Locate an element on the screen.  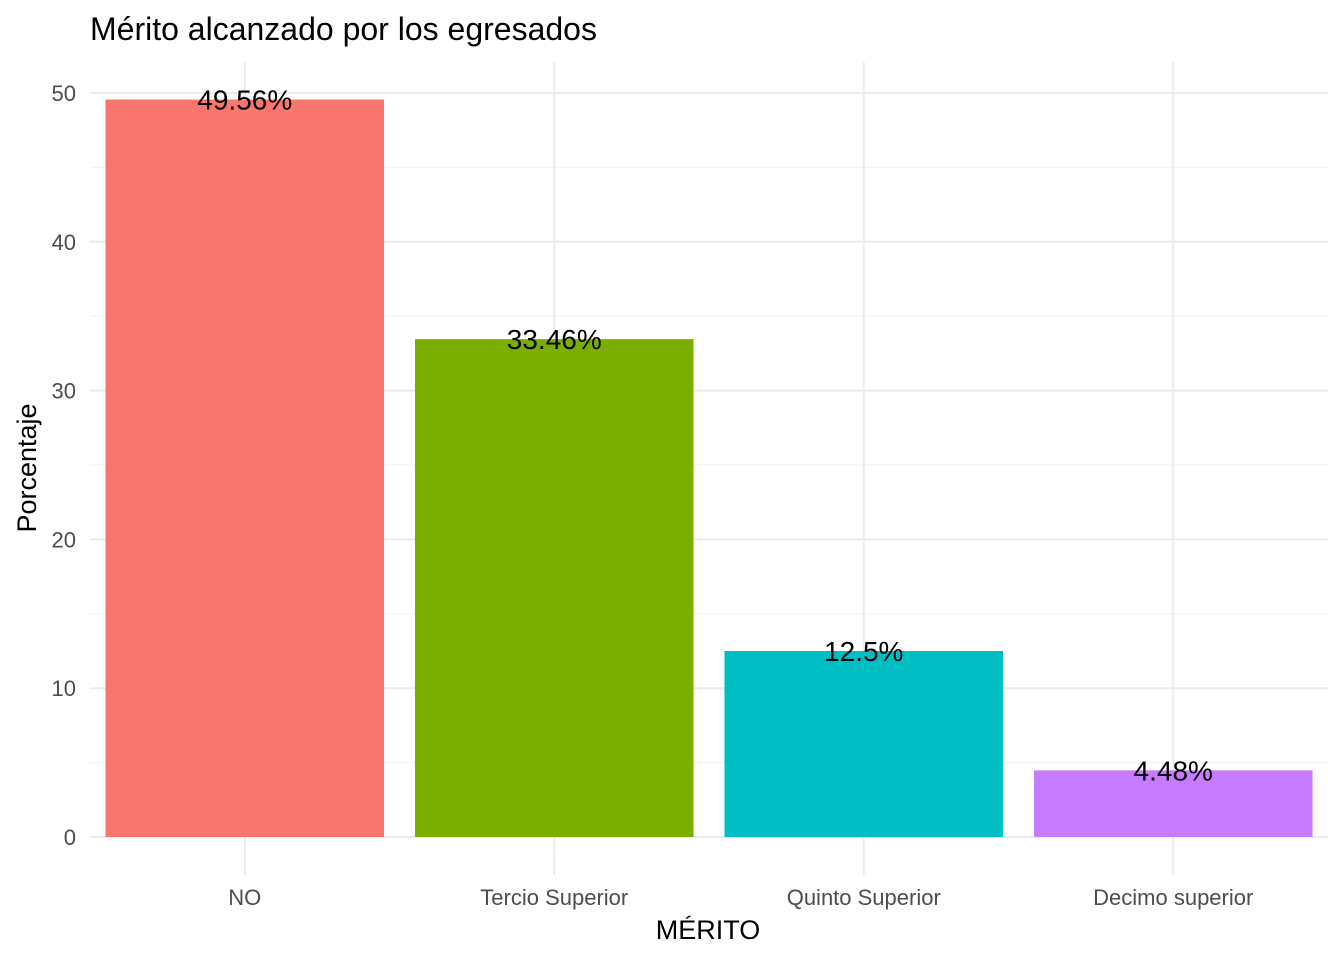
data-label: 12.5% is located at coordinates (863, 651).